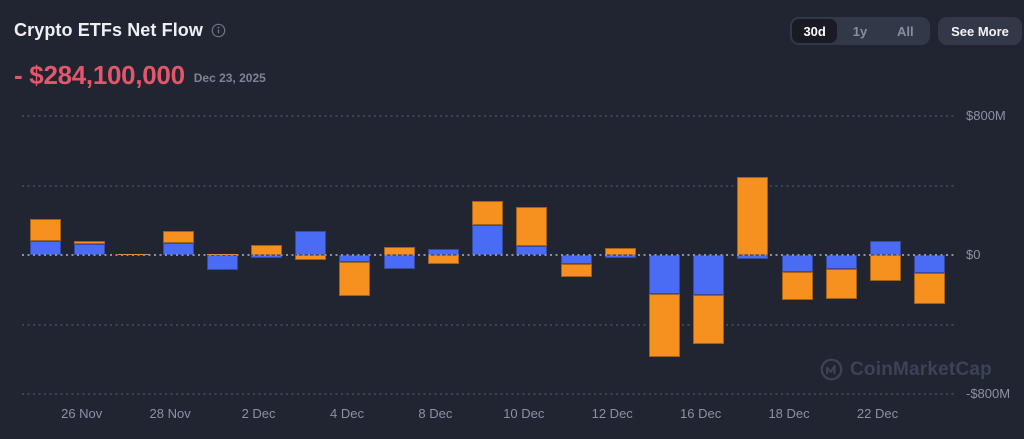  I want to click on zero-axis-line, so click(488, 255).